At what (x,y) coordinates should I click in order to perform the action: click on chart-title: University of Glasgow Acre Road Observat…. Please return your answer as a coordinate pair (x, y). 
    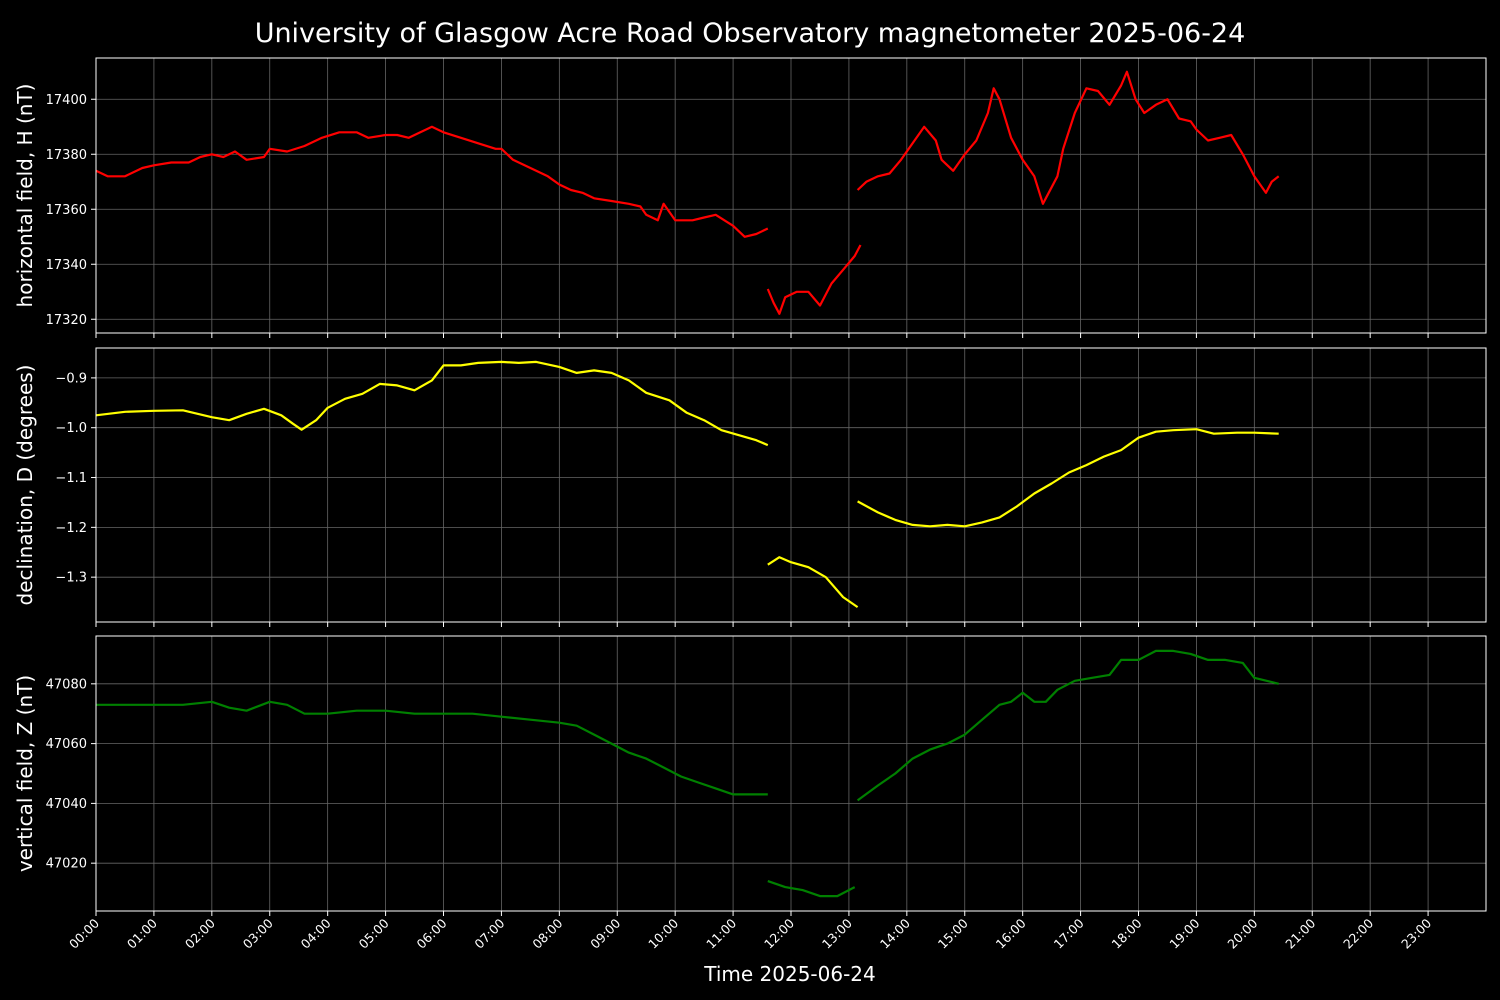
    Looking at the image, I should click on (750, 33).